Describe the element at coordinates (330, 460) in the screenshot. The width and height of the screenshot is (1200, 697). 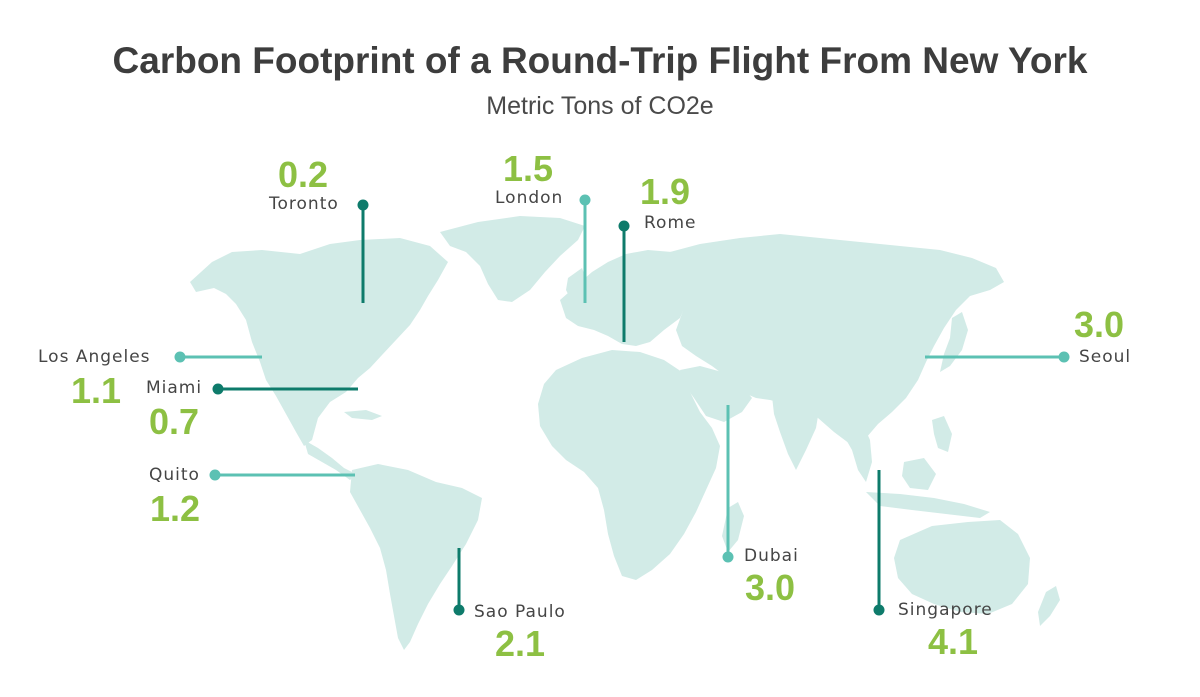
I see `central-america-shape` at that location.